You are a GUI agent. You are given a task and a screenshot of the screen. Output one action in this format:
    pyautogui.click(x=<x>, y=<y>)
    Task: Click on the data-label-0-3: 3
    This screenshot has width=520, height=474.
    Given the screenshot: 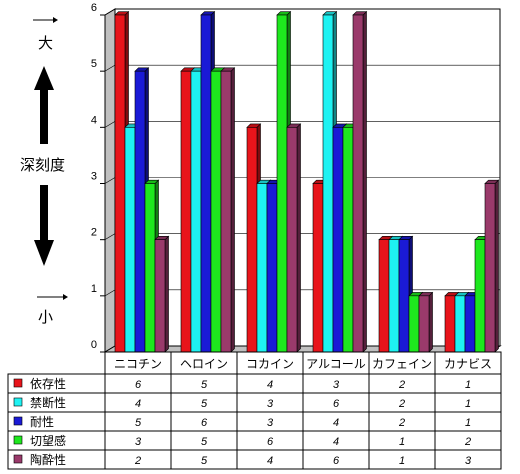 What is the action you would take?
    pyautogui.click(x=336, y=385)
    